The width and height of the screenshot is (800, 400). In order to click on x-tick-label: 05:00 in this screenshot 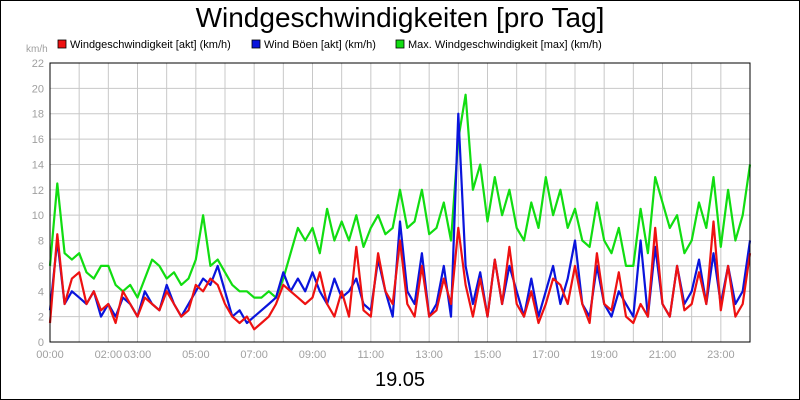, I will do `click(196, 355)`.